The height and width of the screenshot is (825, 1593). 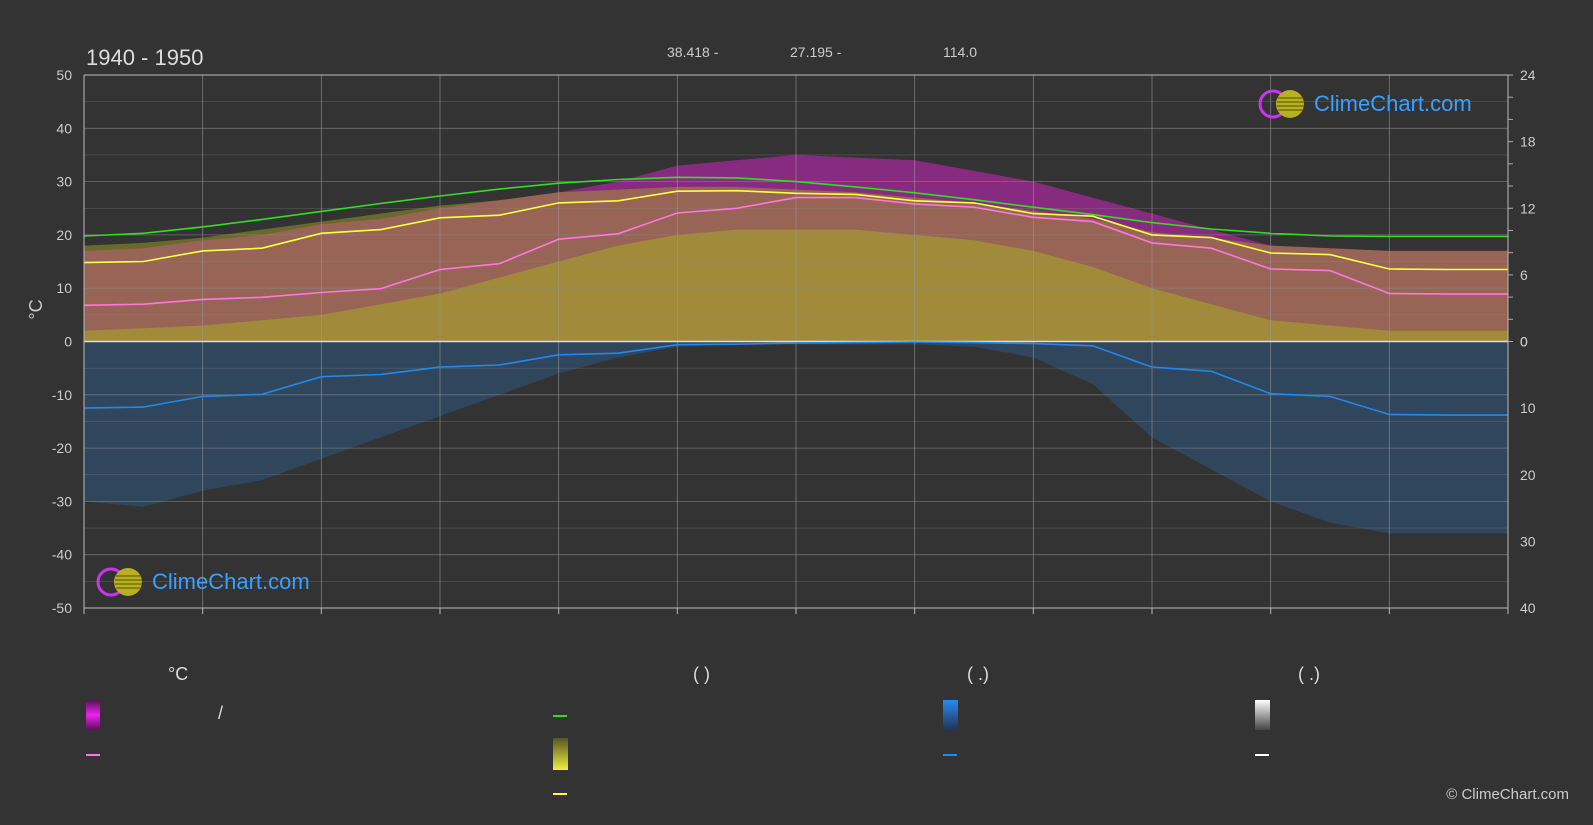 I want to click on series-line-max_temp, so click(x=795, y=251).